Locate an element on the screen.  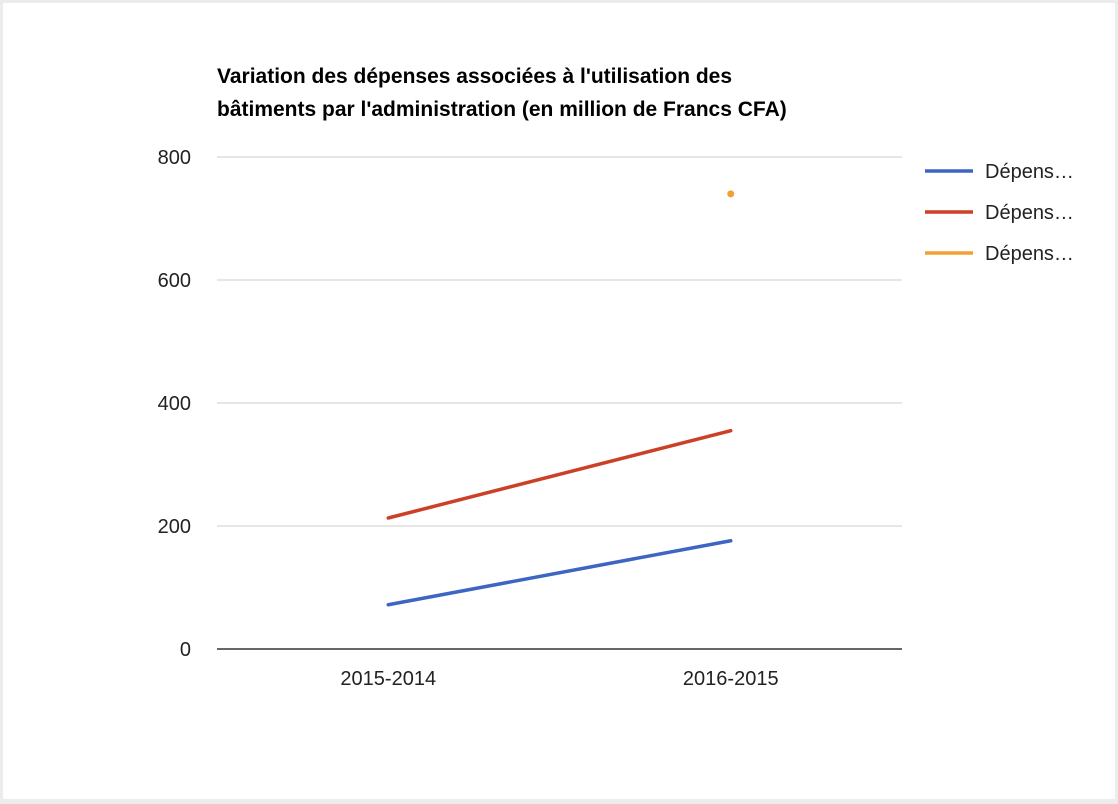
x-axis: 2015-2014 2016-2015 is located at coordinates (559, 679).